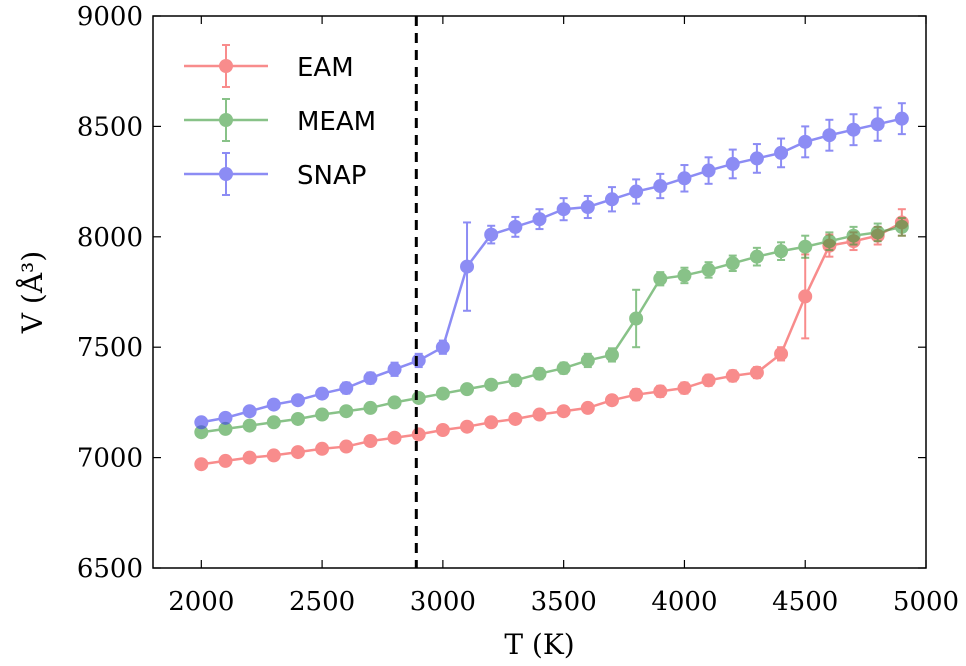 The width and height of the screenshot is (966, 666). What do you see at coordinates (926, 602) in the screenshot?
I see `x-tick-label: 5000` at bounding box center [926, 602].